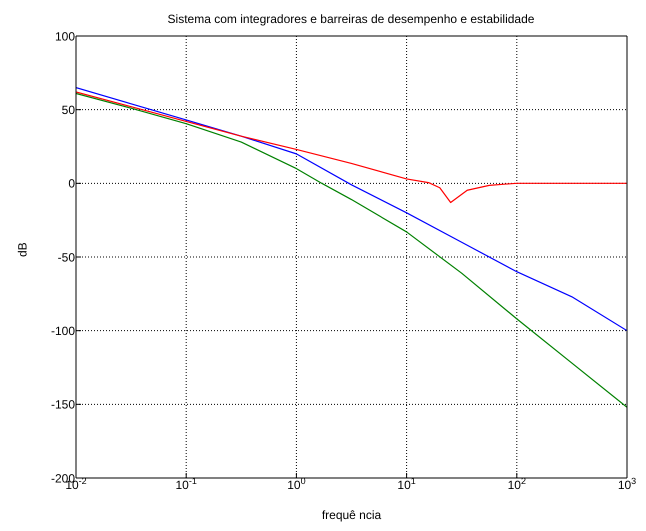  Describe the element at coordinates (72, 183) in the screenshot. I see `y-tick-label: 0` at that location.